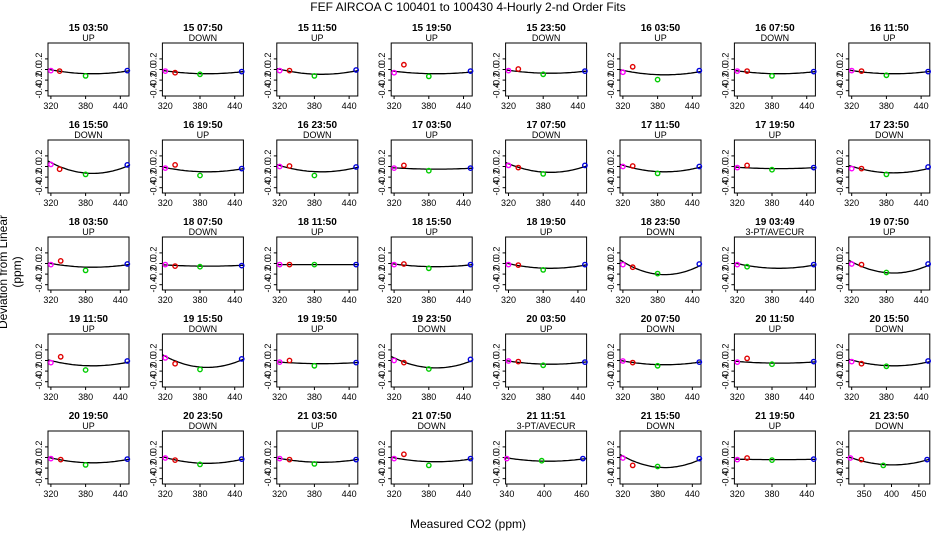 The width and height of the screenshot is (936, 540). What do you see at coordinates (89, 125) in the screenshot?
I see `panel-title: 16 15:50` at bounding box center [89, 125].